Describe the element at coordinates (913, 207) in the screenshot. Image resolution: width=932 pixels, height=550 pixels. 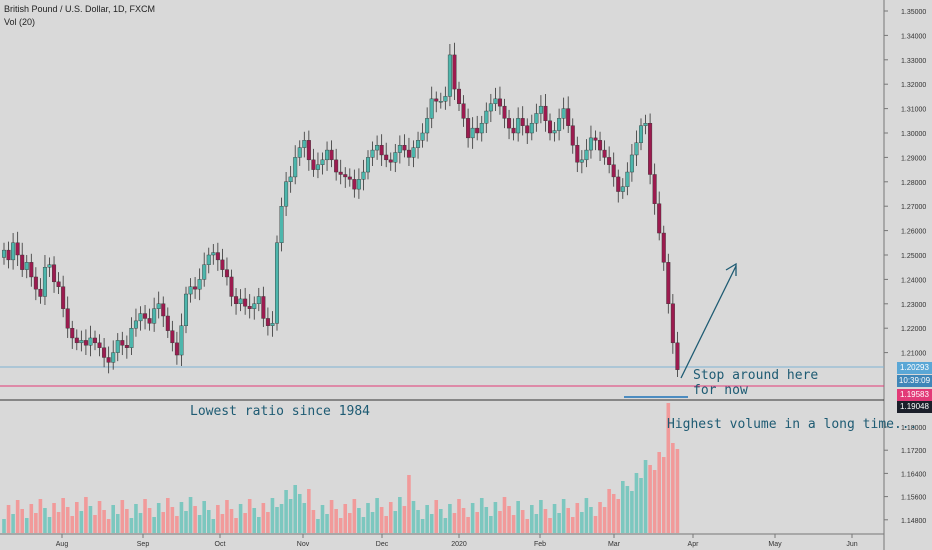
I see `y-tick-label: 1.27000` at that location.